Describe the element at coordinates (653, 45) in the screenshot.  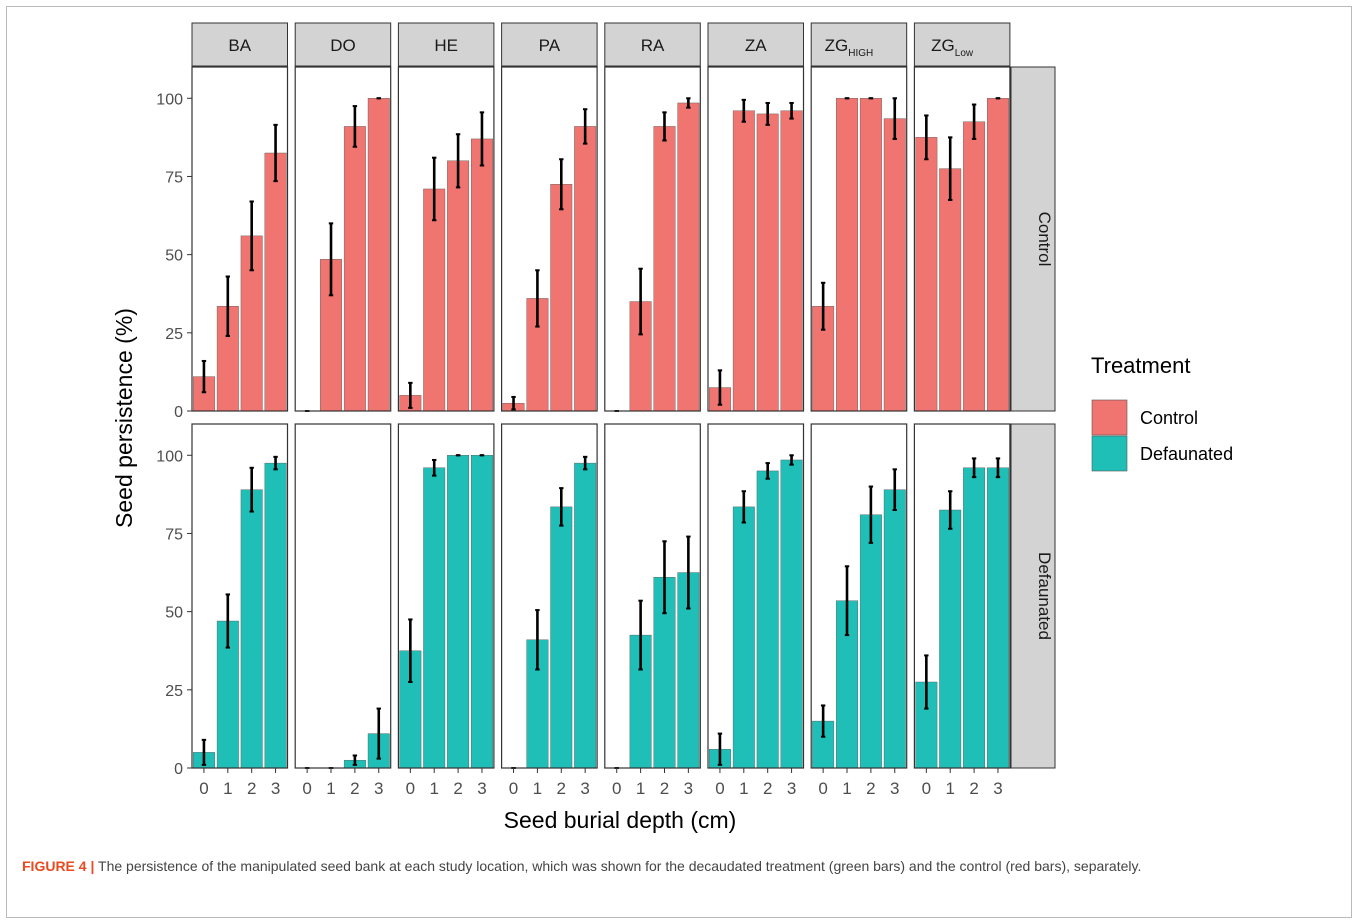
I see `facet-label-main: RA` at that location.